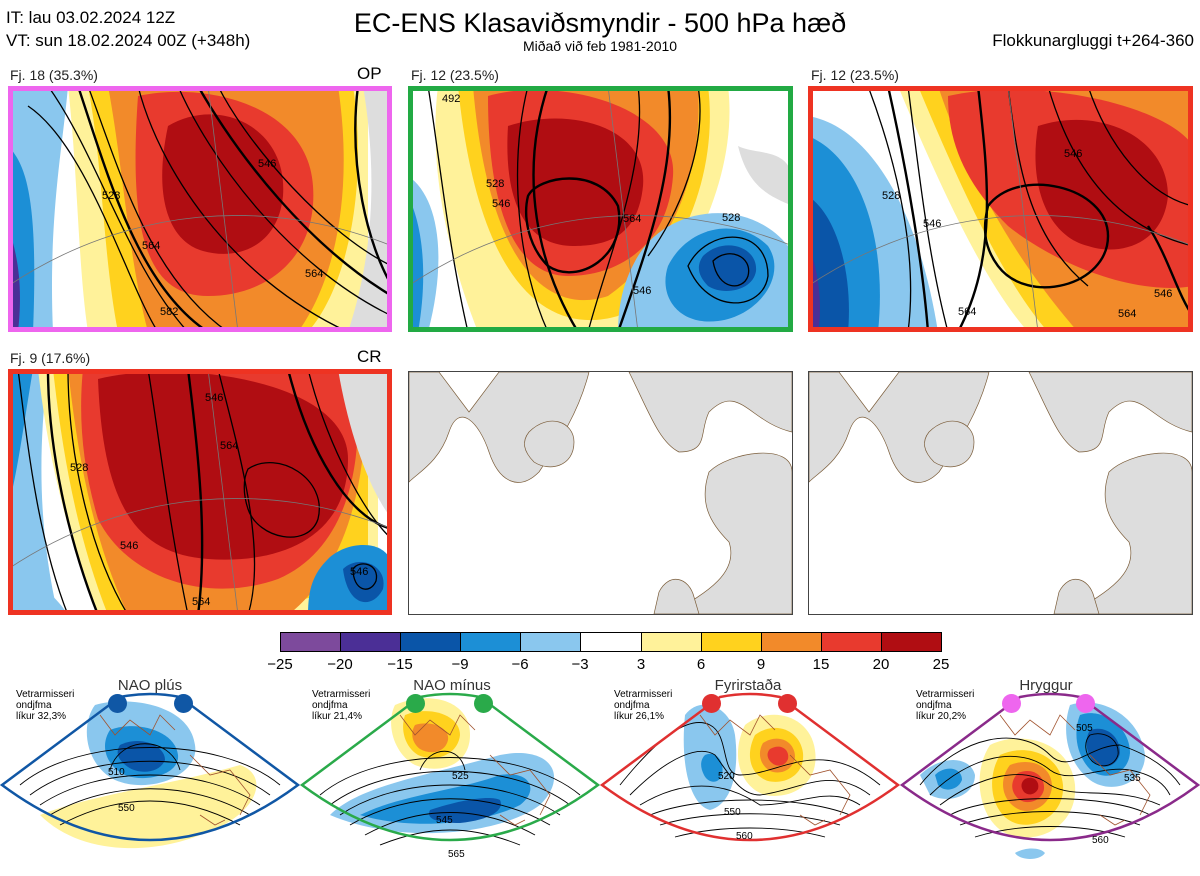 This screenshot has width=1200, height=876. I want to click on regime-map-nao-minus: 525 545 565, so click(450, 773).